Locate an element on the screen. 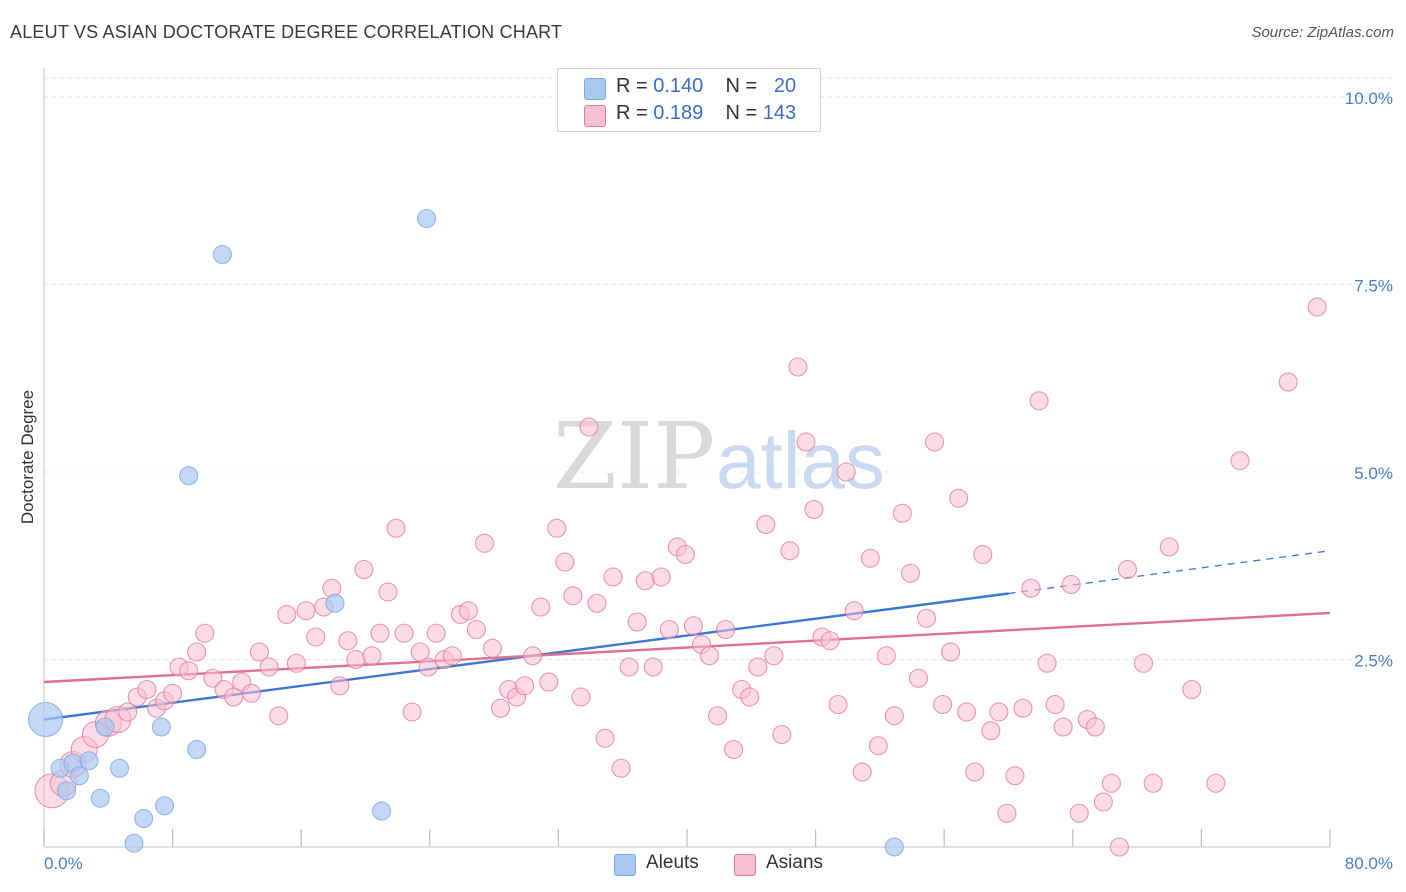  y-tick-label: 10.0% is located at coordinates (1369, 98).